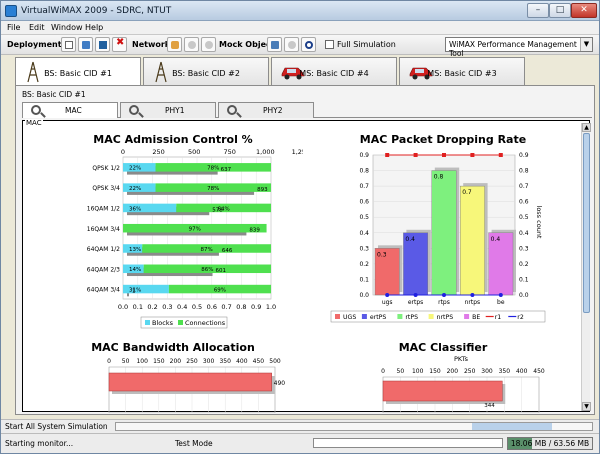  What do you see at coordinates (85, 44) in the screenshot?
I see `open-deployment-button` at bounding box center [85, 44].